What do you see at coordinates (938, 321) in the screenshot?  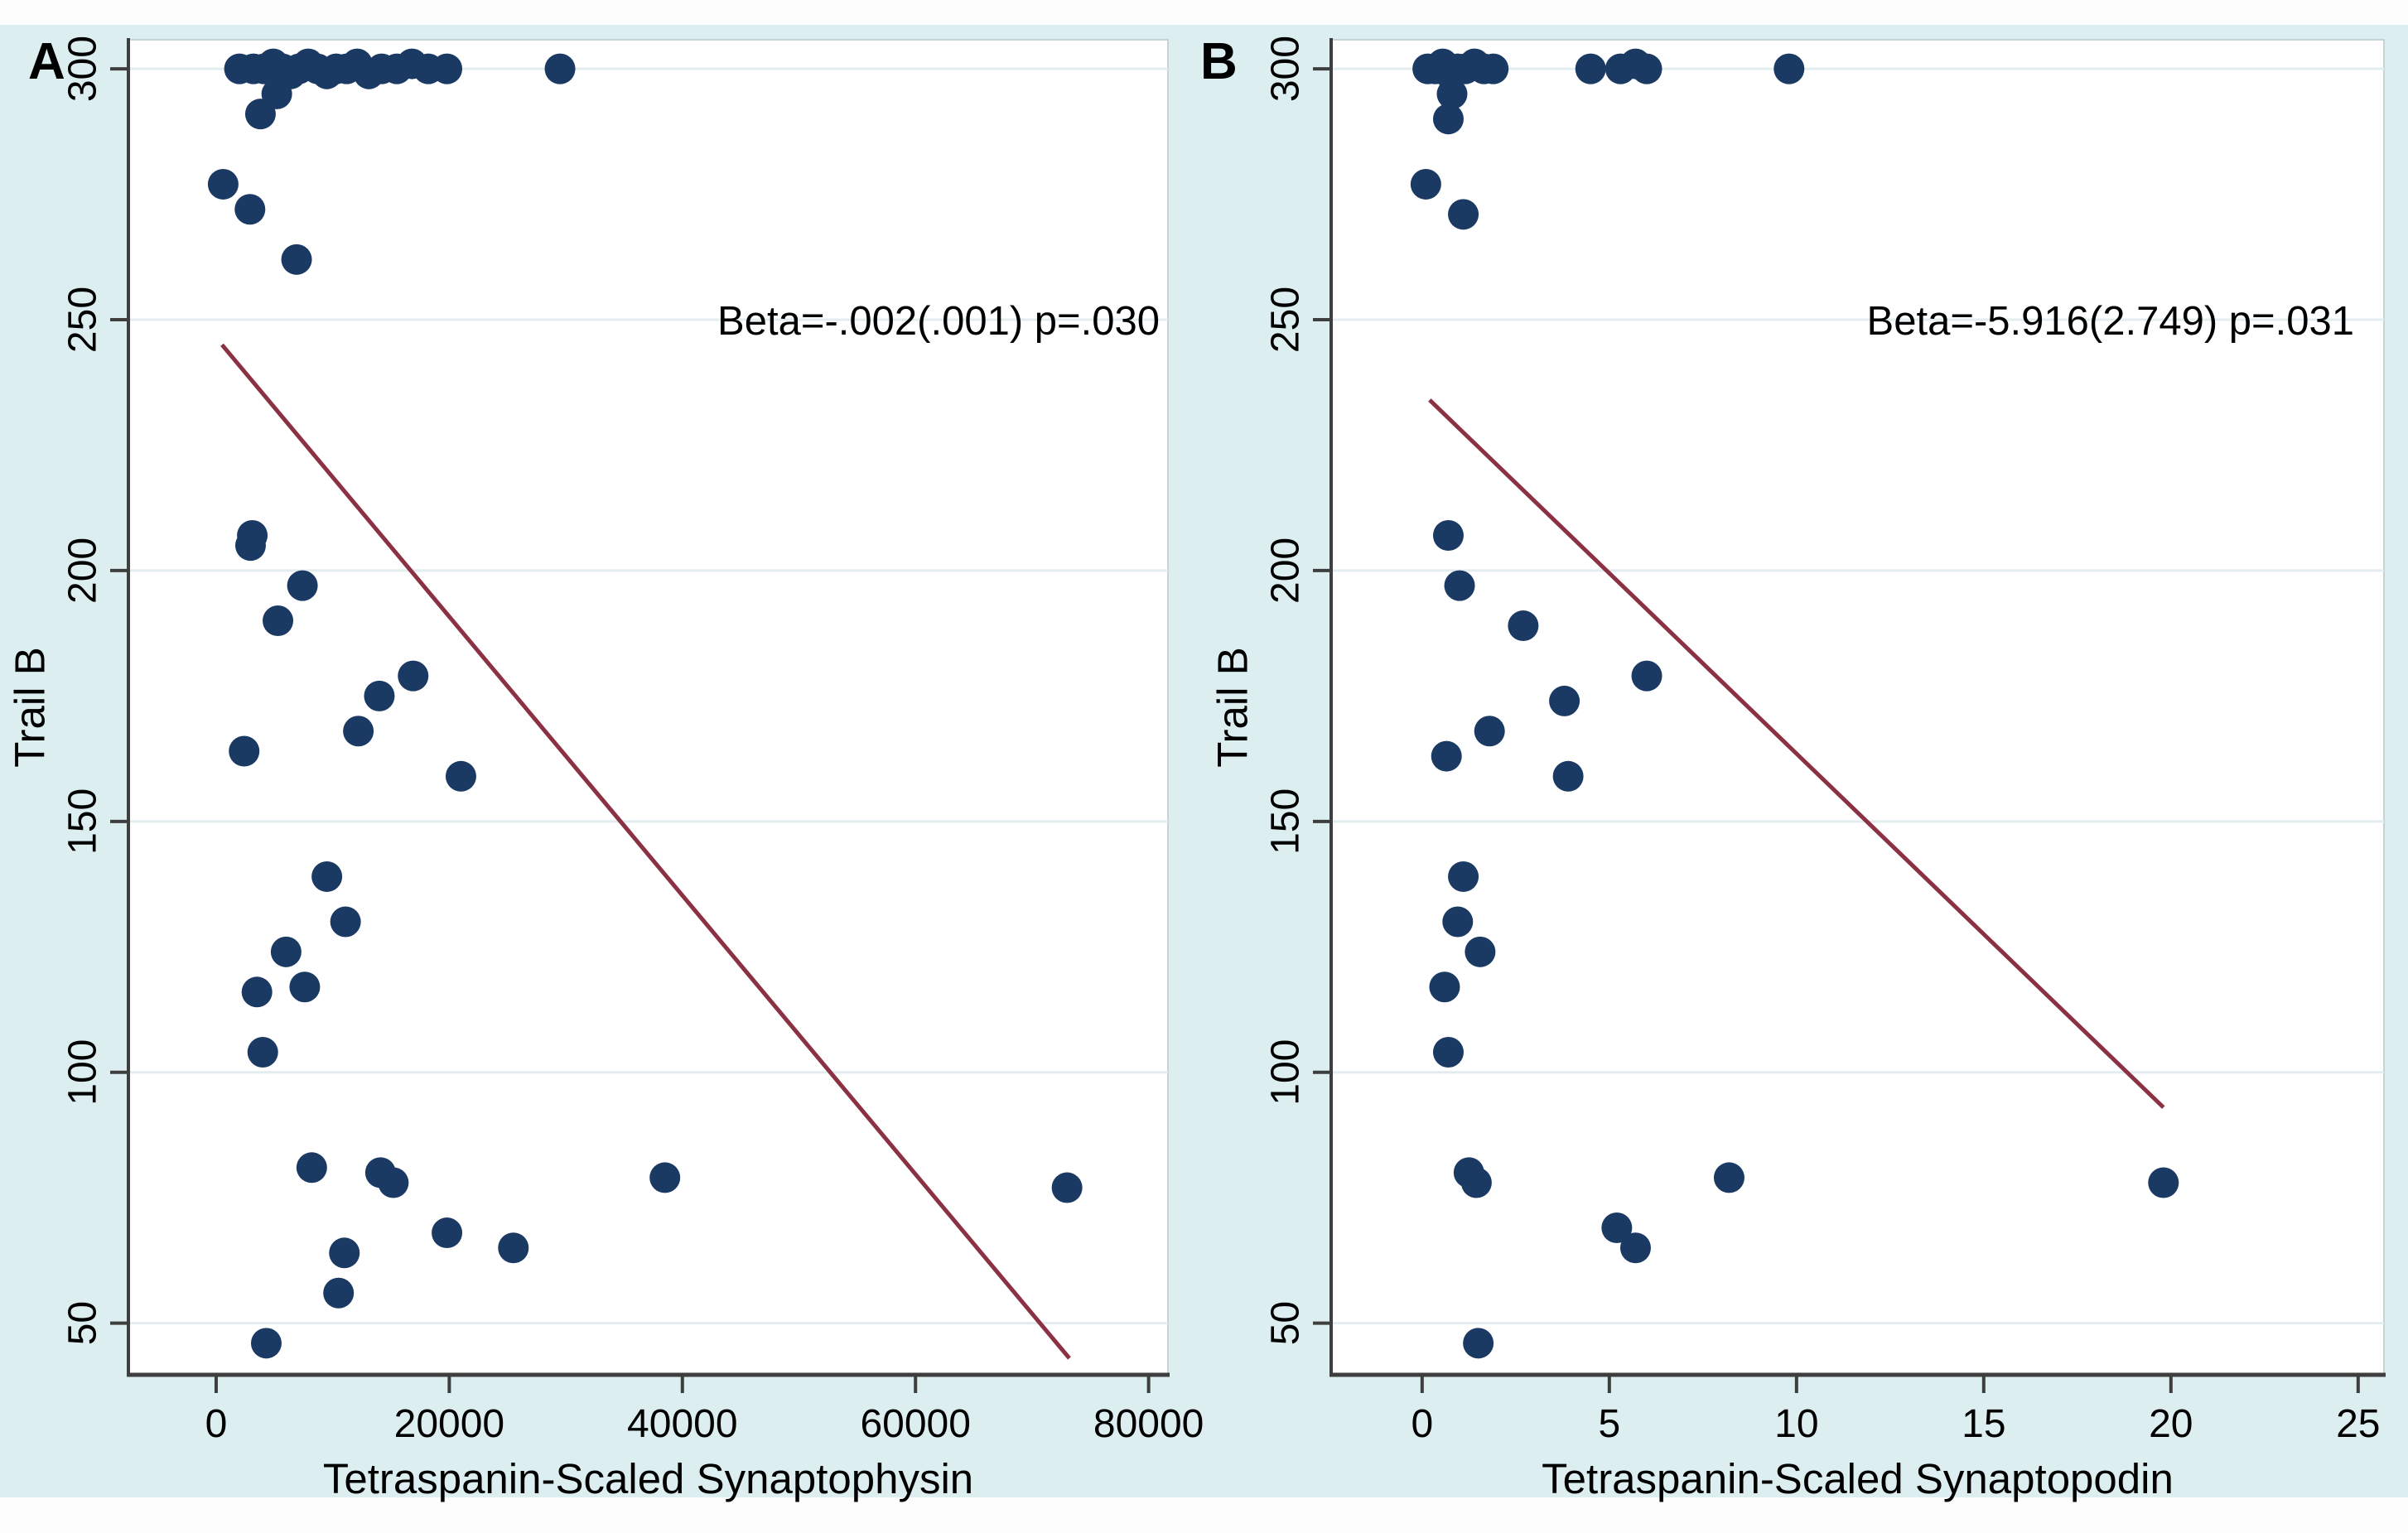 I see `panel-a-beta-annotation: Beta=-.002(.001) p=.030` at bounding box center [938, 321].